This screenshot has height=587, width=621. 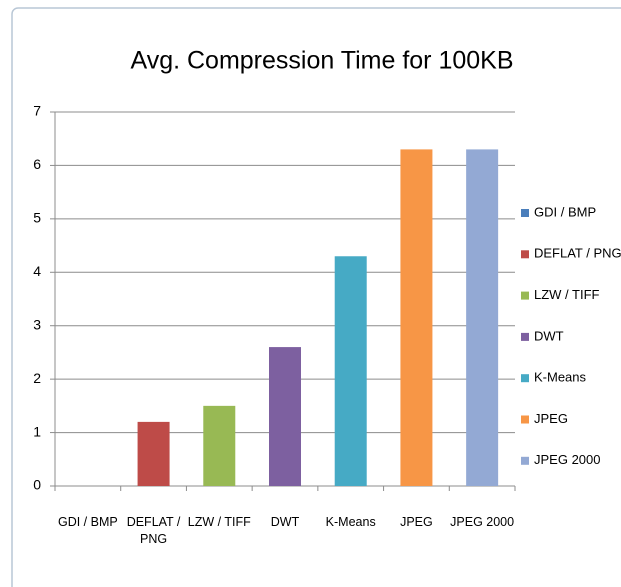 I want to click on y-tick-label: 2, so click(x=37, y=378).